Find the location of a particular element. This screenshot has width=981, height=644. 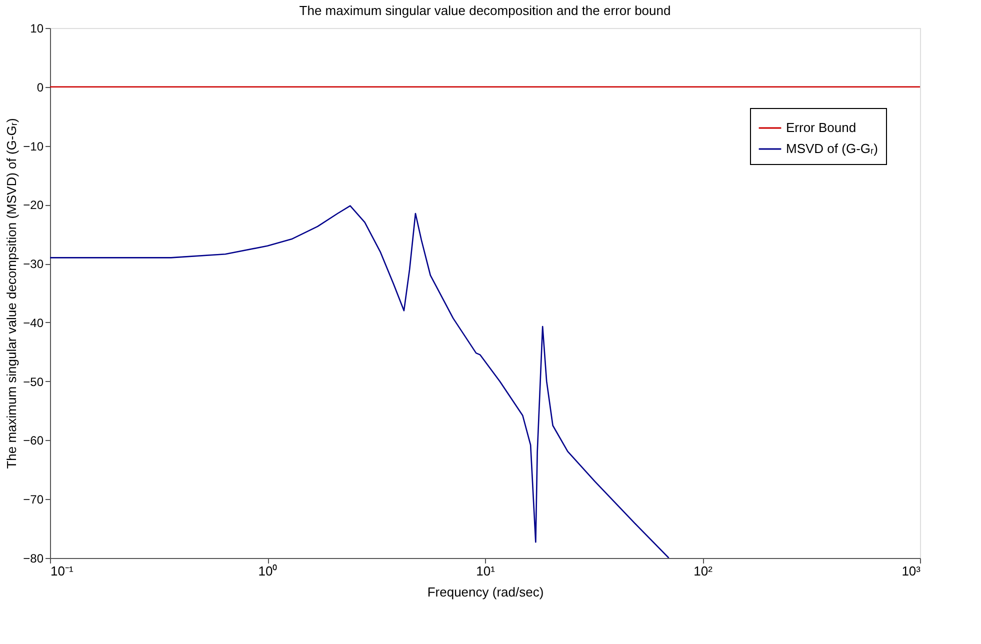

x-tick-label: 10⁻¹ is located at coordinates (62, 571).